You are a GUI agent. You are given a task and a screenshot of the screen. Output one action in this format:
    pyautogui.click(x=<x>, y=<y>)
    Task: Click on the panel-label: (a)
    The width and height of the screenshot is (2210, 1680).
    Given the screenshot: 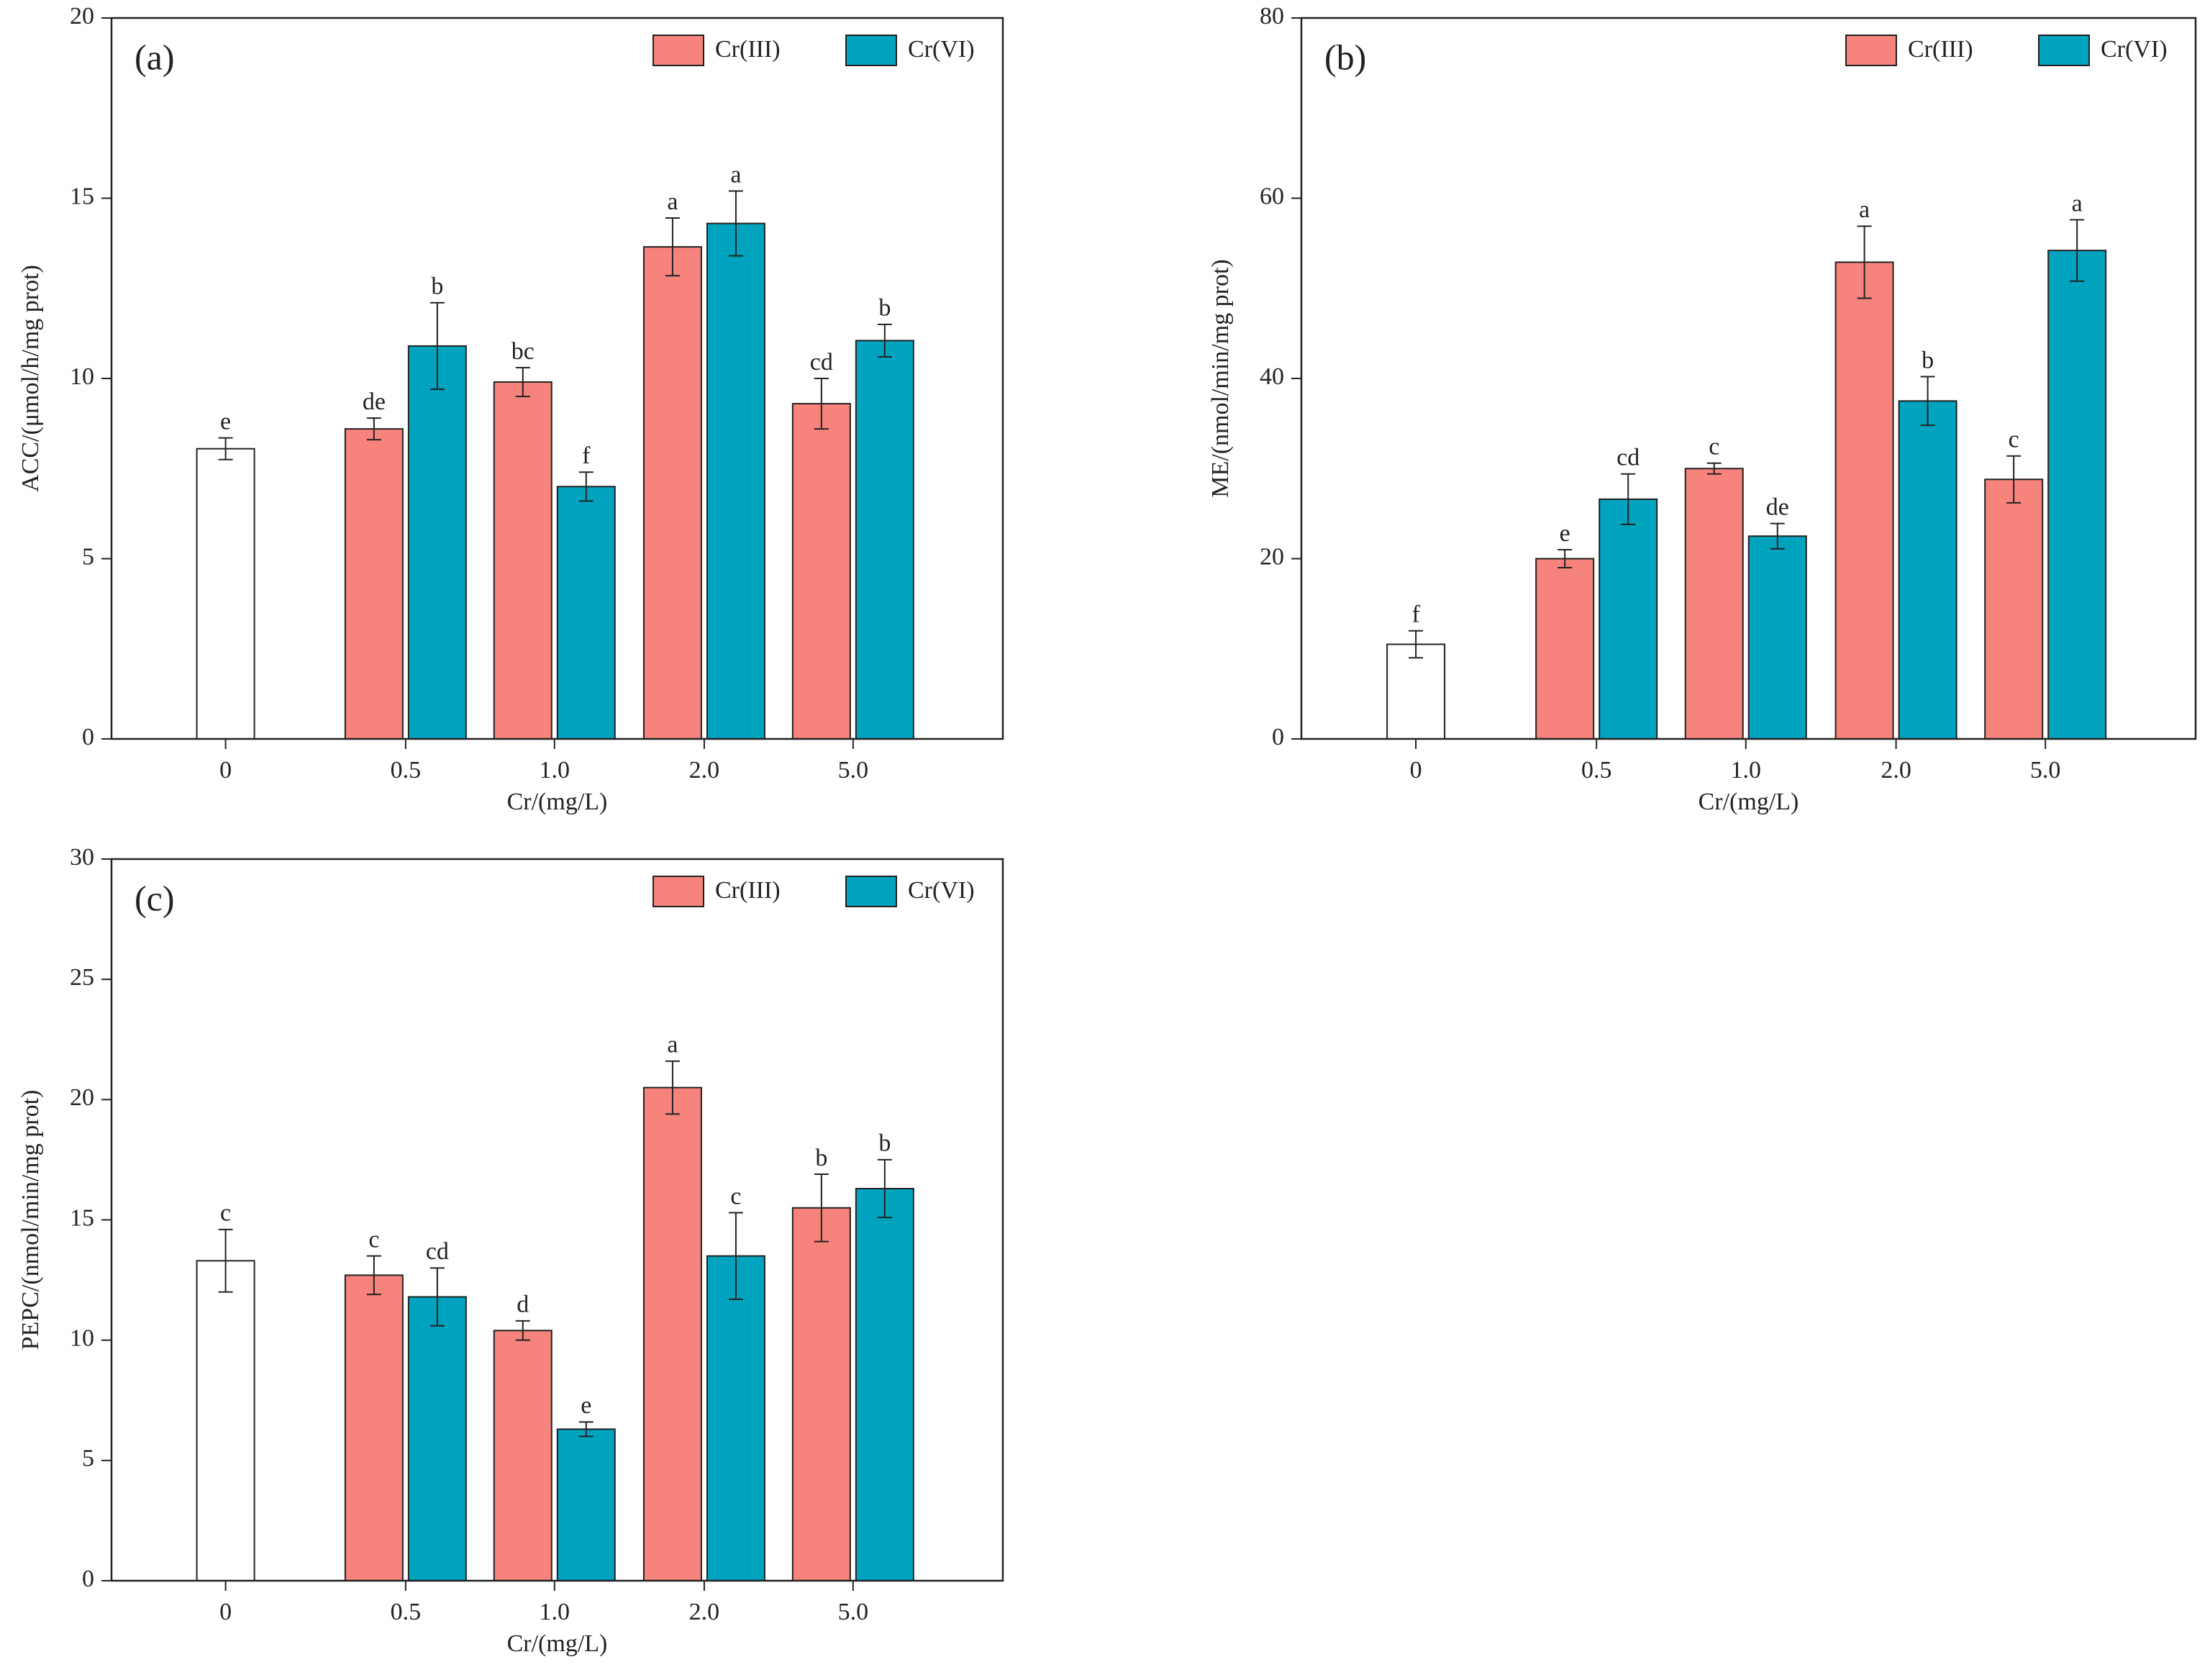 What is the action you would take?
    pyautogui.click(x=155, y=57)
    